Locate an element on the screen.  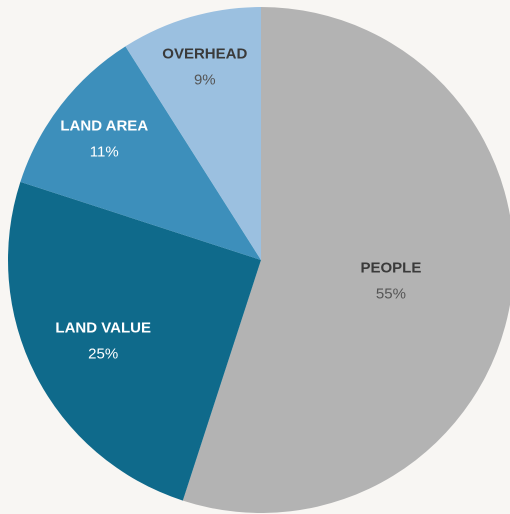
slice-value-label: 11% is located at coordinates (104, 151).